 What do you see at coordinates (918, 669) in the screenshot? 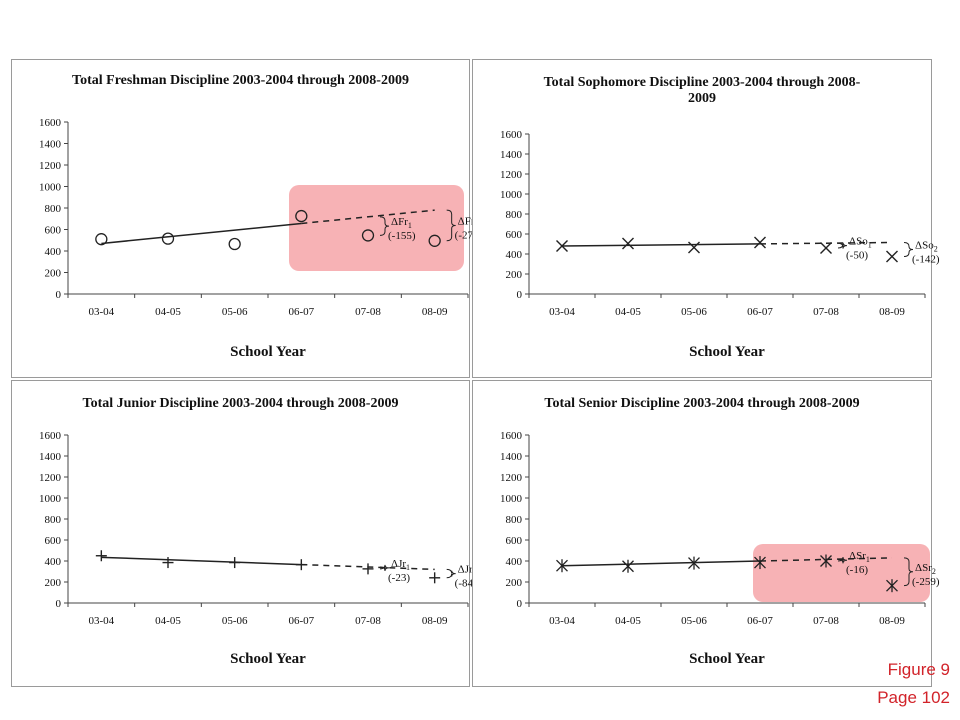
I see `figure-caption: Figure 9` at bounding box center [918, 669].